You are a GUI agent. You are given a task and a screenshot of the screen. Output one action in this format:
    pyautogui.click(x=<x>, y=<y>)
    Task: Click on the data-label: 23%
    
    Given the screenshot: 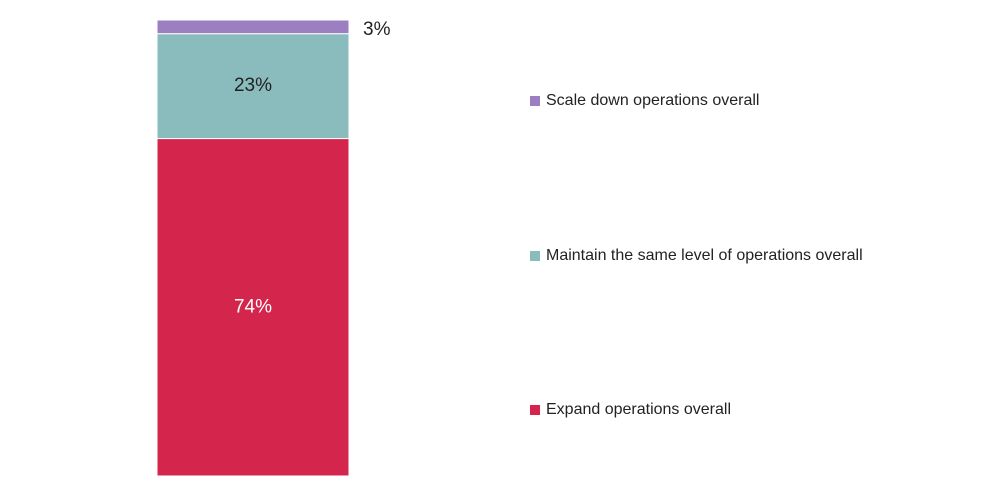 What is the action you would take?
    pyautogui.click(x=253, y=85)
    